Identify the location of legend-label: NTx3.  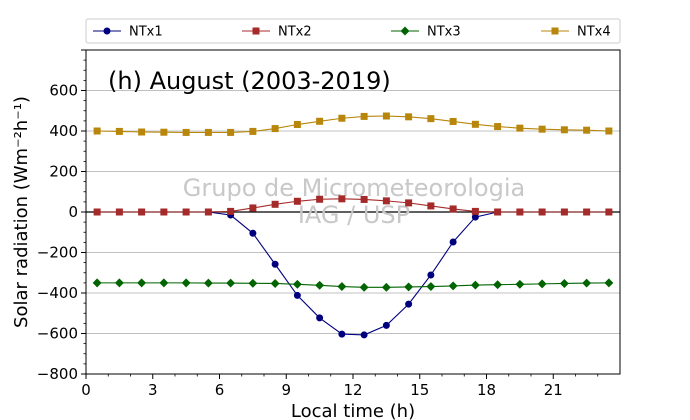
(444, 32).